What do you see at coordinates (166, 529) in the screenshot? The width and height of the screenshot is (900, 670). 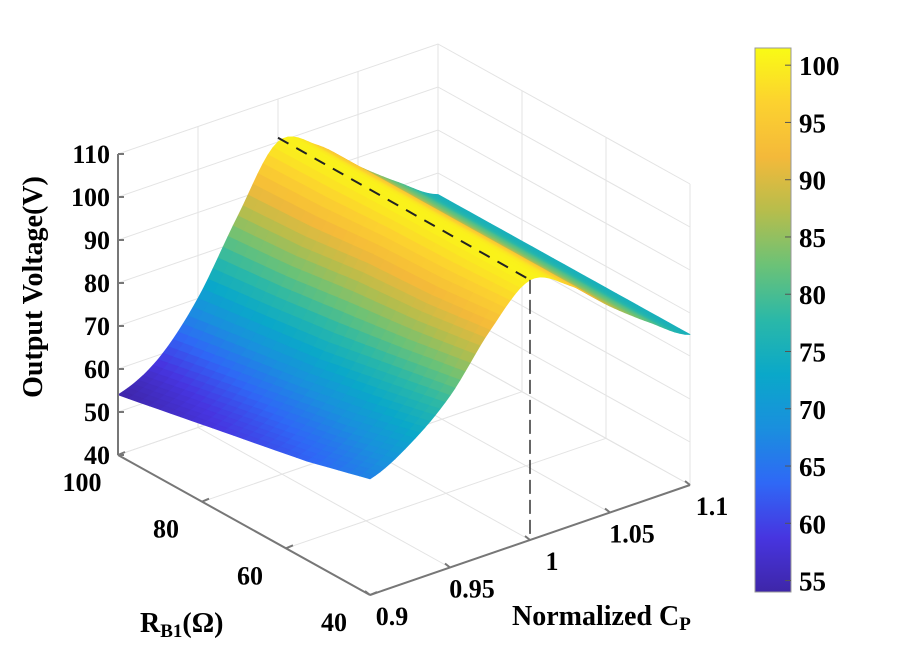 I see `y-tick-label: 80` at bounding box center [166, 529].